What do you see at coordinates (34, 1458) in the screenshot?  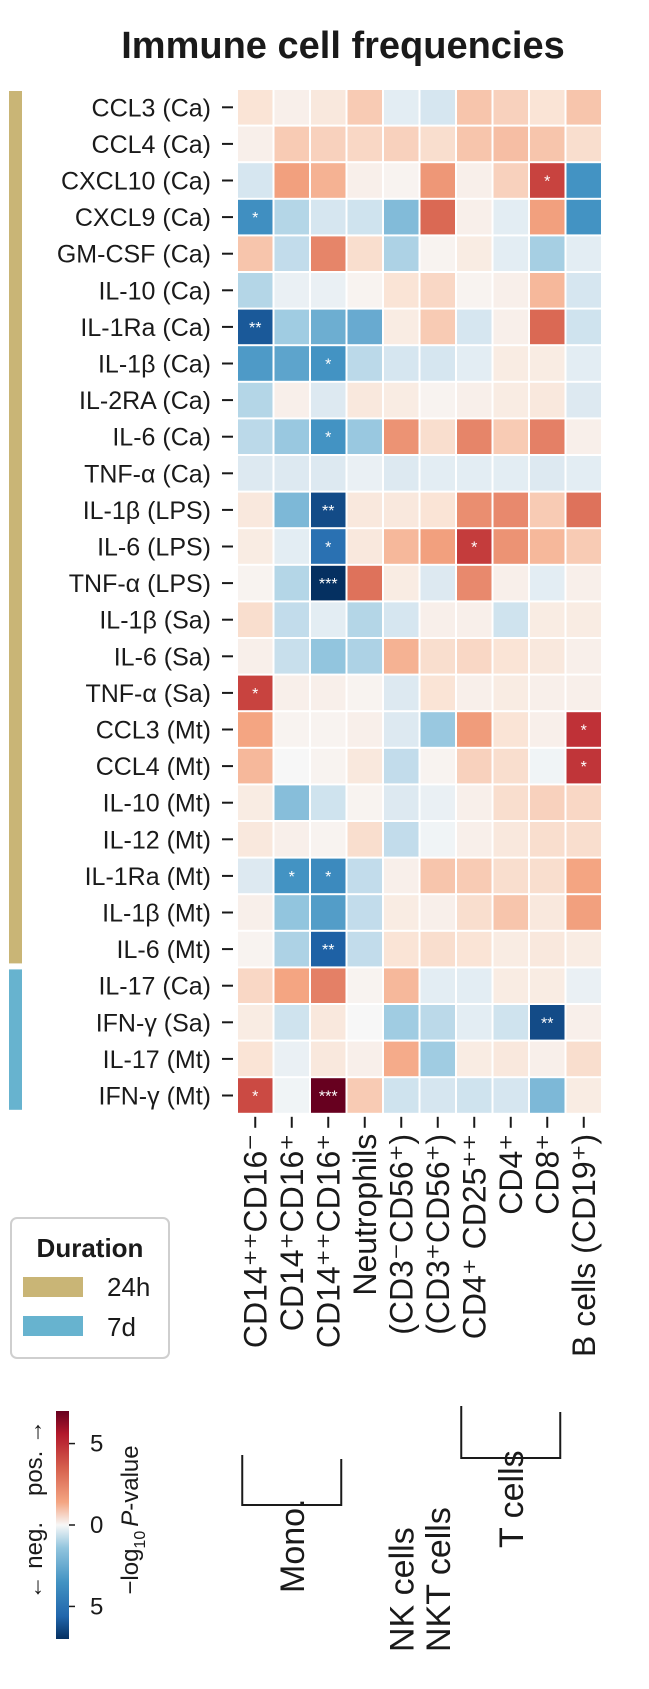 I see `colorbar-pos-label: pos. →` at bounding box center [34, 1458].